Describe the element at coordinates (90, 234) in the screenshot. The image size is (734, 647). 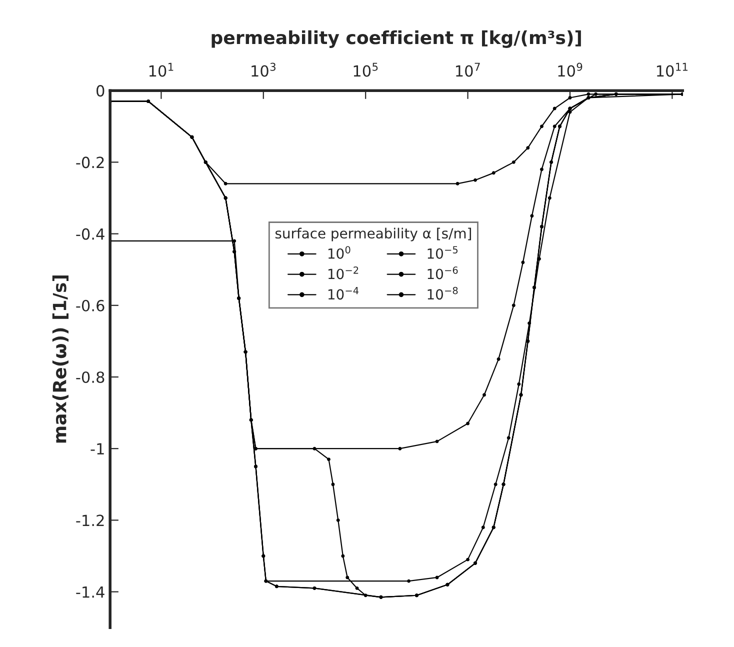
I see `y-tick-label: -0.4` at that location.